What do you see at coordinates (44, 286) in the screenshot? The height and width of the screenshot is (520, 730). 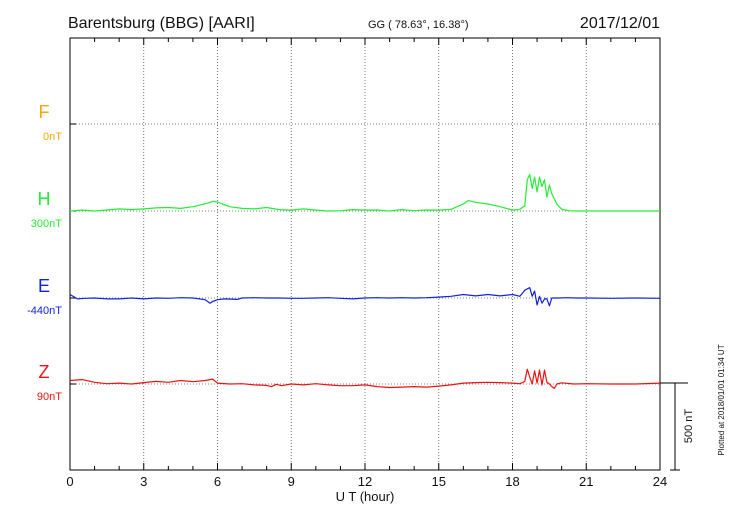 I see `series-name-E: E` at bounding box center [44, 286].